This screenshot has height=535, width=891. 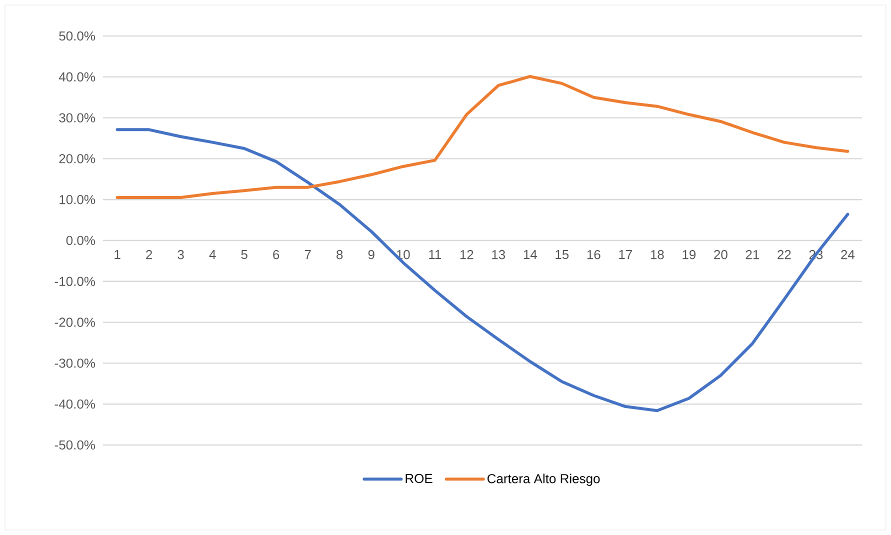 What do you see at coordinates (75, 363) in the screenshot?
I see `y-tick-label: -30.0%` at bounding box center [75, 363].